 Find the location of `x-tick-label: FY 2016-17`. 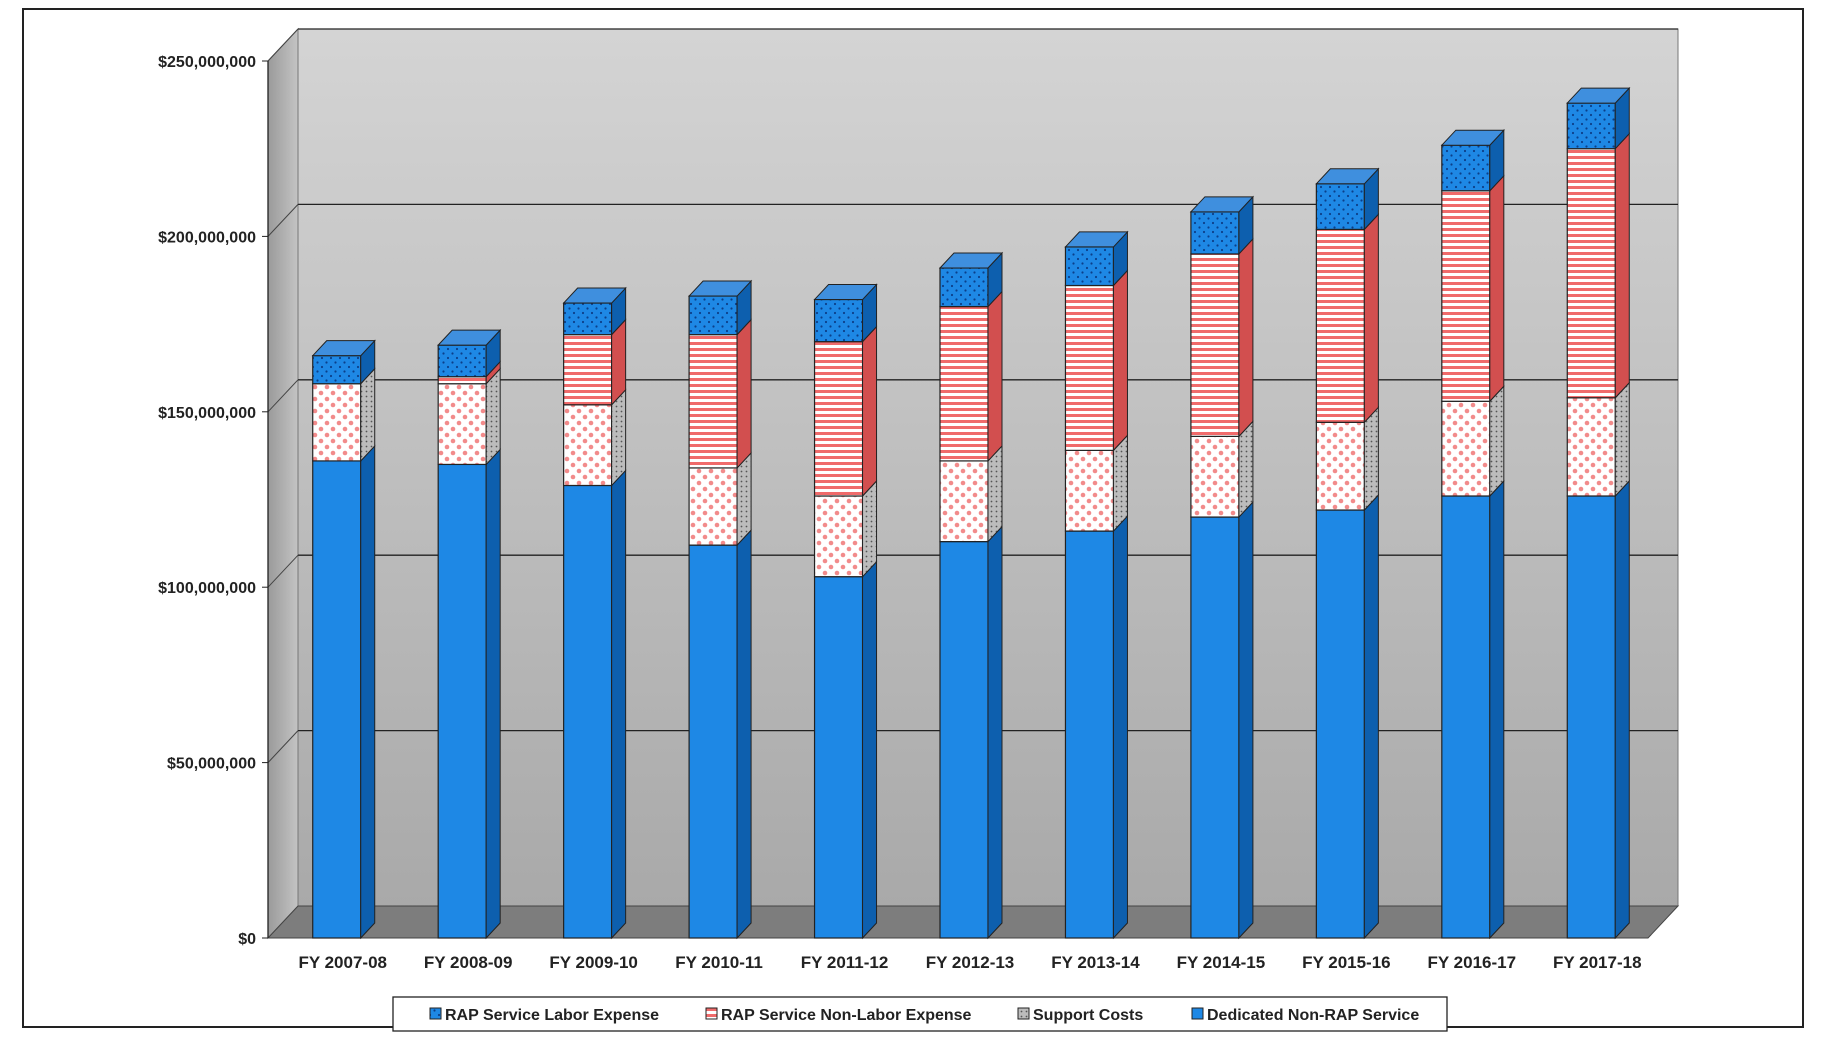

x-tick-label: FY 2016-17 is located at coordinates (1472, 962).